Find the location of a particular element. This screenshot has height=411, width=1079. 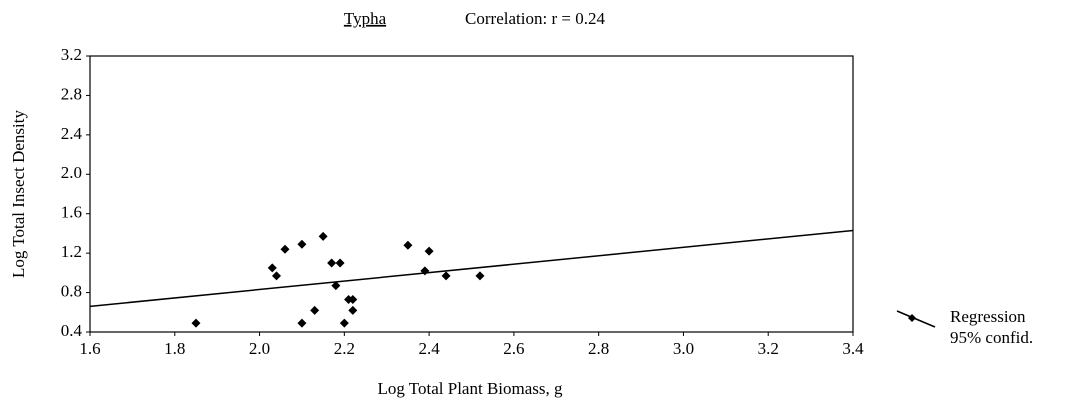

y-tick-label: 2.4 is located at coordinates (72, 133).